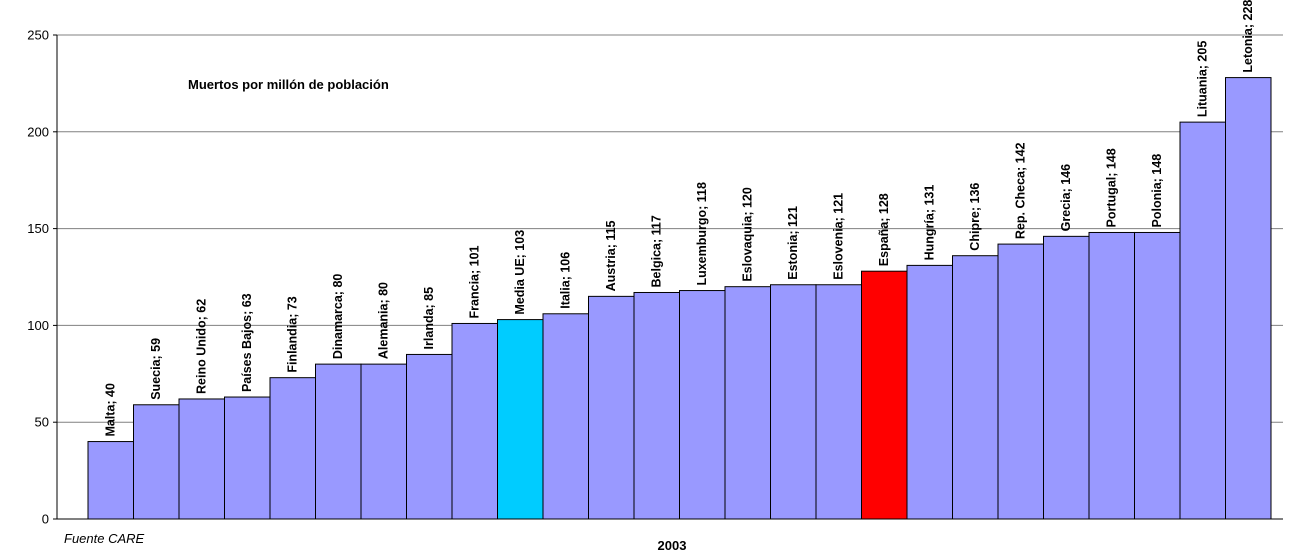 The width and height of the screenshot is (1289, 552). What do you see at coordinates (839, 236) in the screenshot?
I see `bar-data-label: Eslovenia; 121` at bounding box center [839, 236].